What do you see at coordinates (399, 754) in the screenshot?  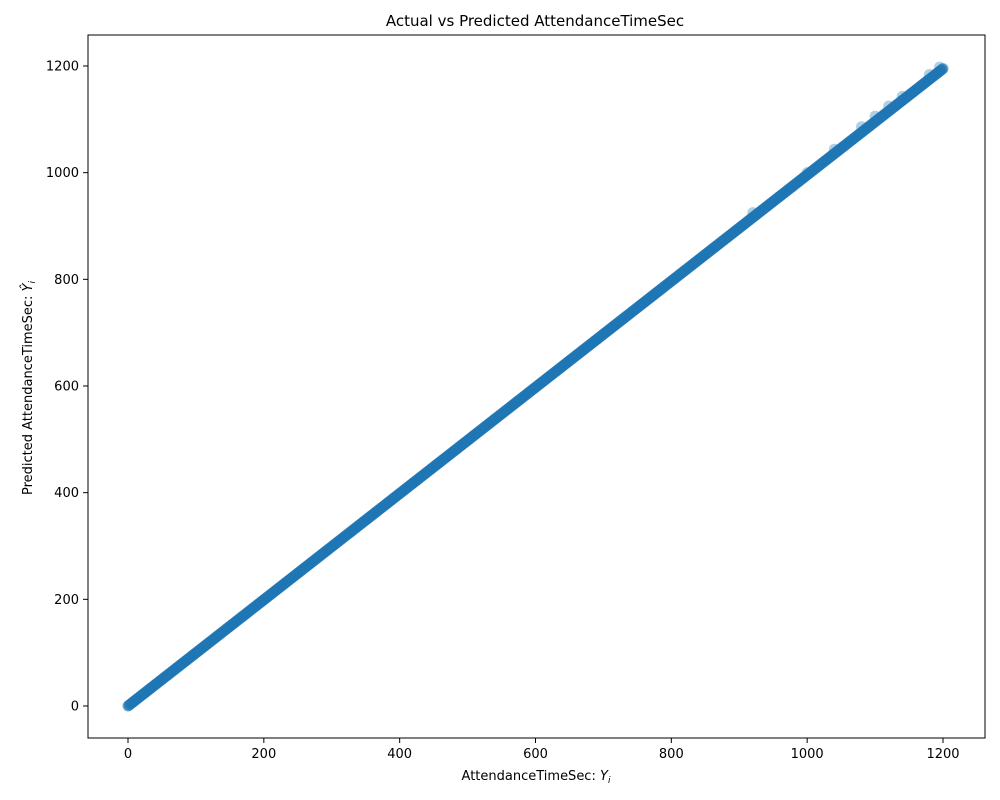 I see `x-tick-label: 400` at bounding box center [399, 754].